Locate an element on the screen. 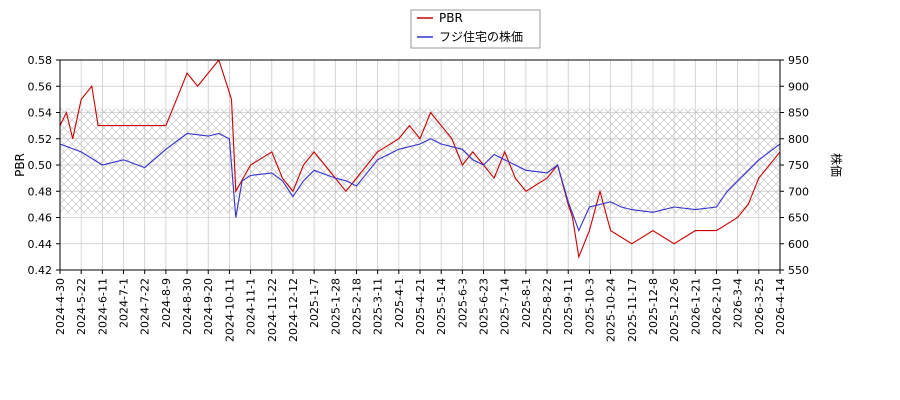 Image resolution: width=900 pixels, height=400 pixels. right-tick-label: 700 is located at coordinates (798, 191).